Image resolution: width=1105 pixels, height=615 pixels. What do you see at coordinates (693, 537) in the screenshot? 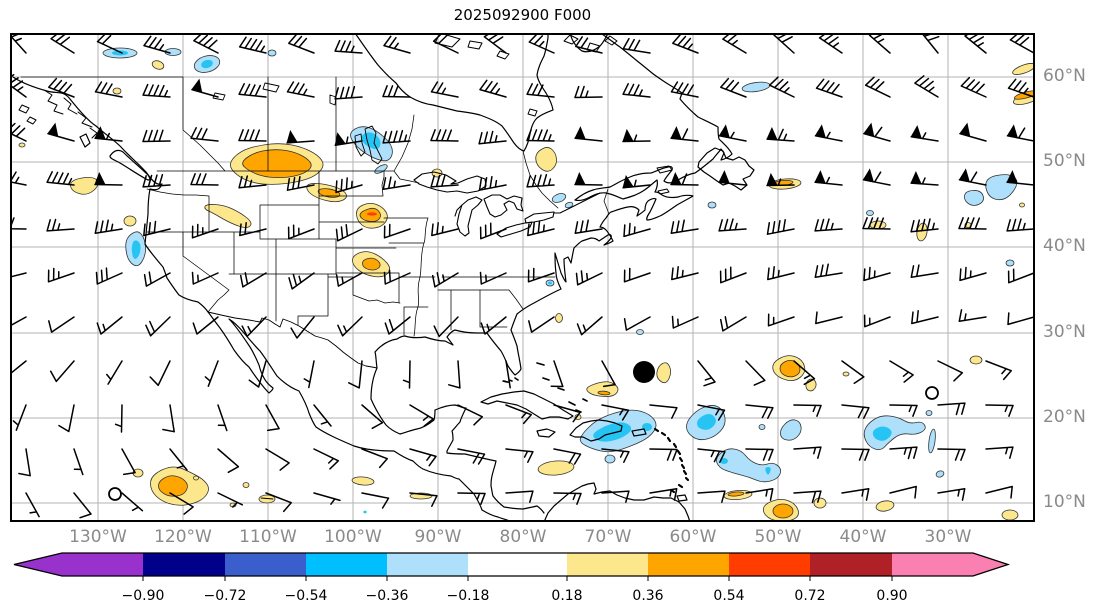
I see `x-tick-label: 60°W` at bounding box center [693, 537].